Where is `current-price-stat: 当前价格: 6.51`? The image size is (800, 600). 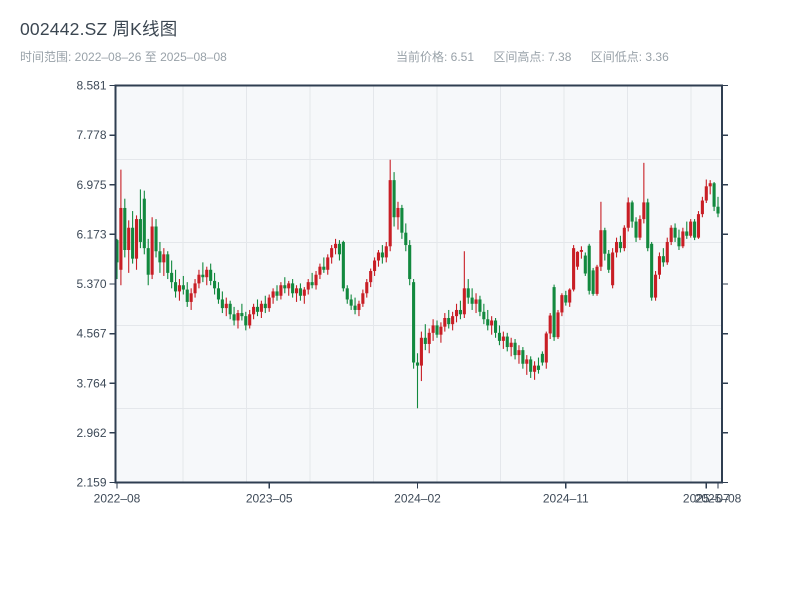 current-price-stat: 当前价格: 6.51 is located at coordinates (435, 57).